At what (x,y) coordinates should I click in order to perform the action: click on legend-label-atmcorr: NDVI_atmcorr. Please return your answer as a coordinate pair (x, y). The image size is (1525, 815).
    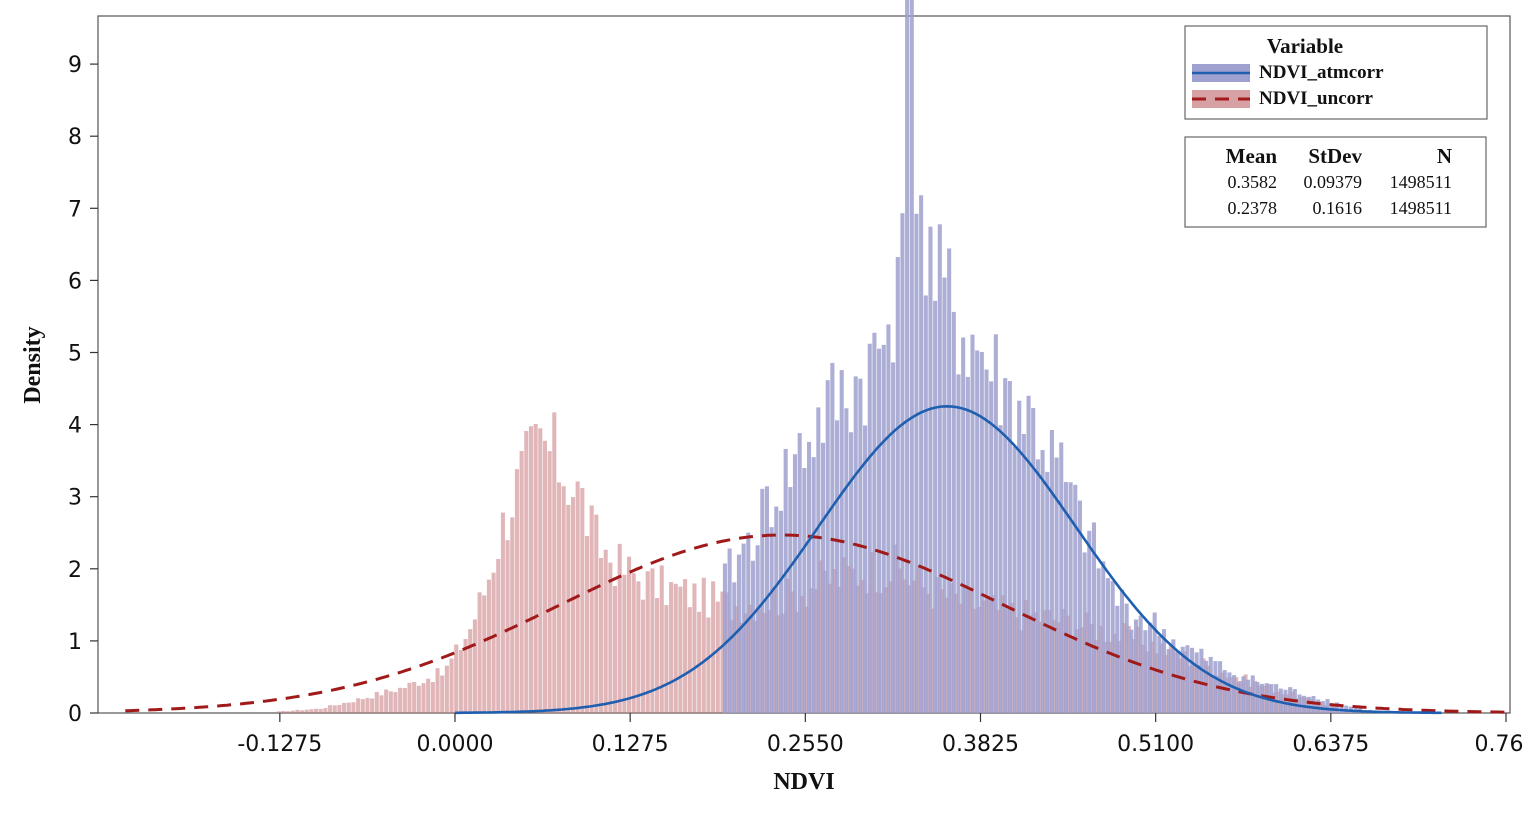
    Looking at the image, I should click on (1321, 72).